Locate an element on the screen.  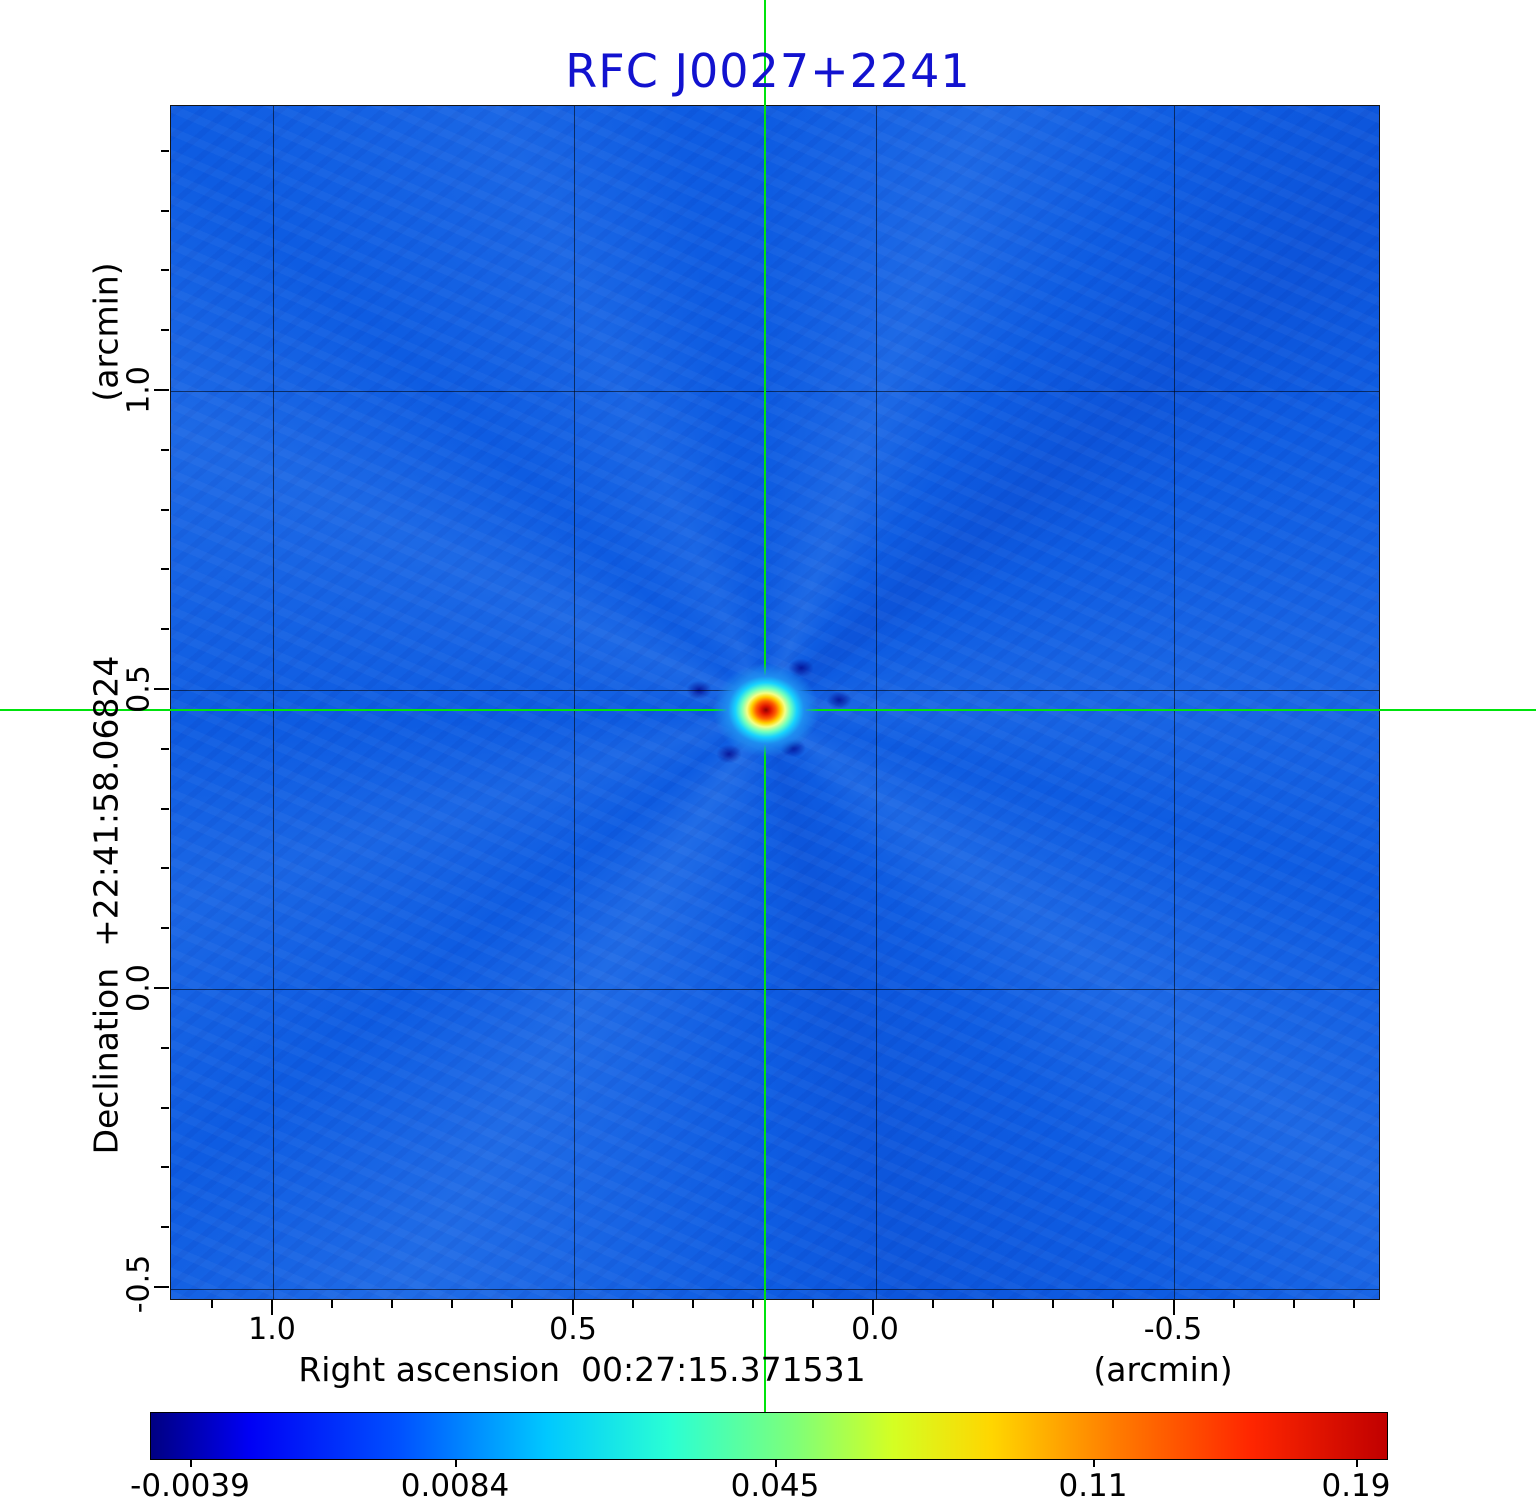
plot-title: RFC J0027+2241 is located at coordinates (768, 71).